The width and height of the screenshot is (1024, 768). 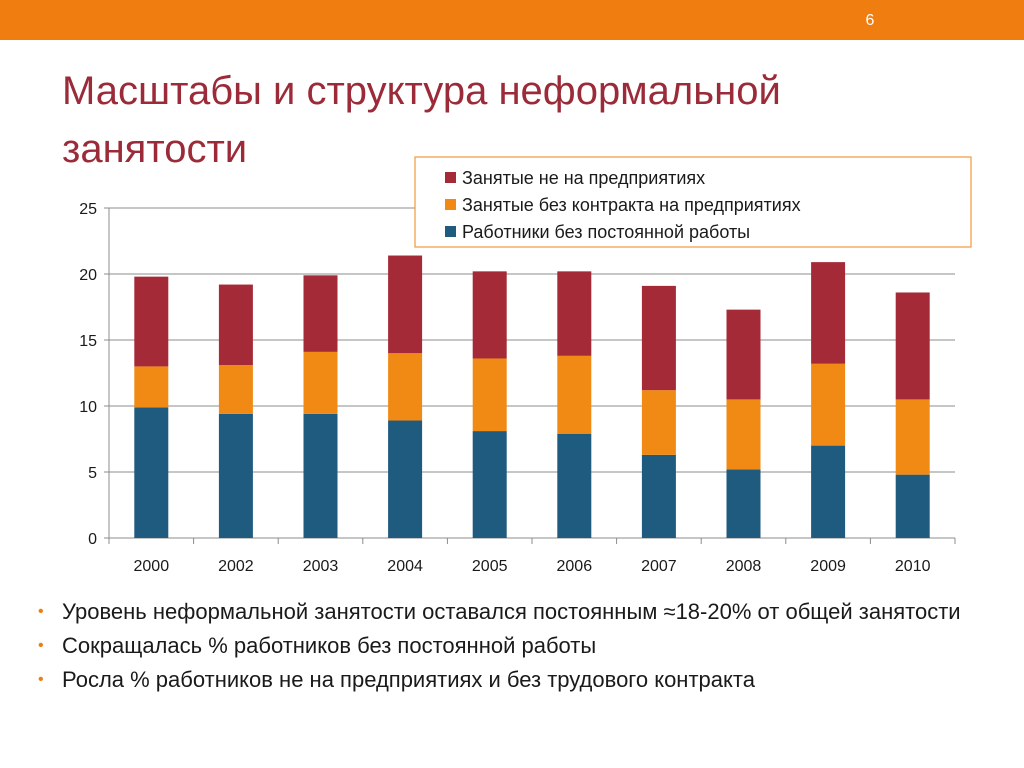 I want to click on x-tick-label-2005: 2005, so click(x=490, y=566).